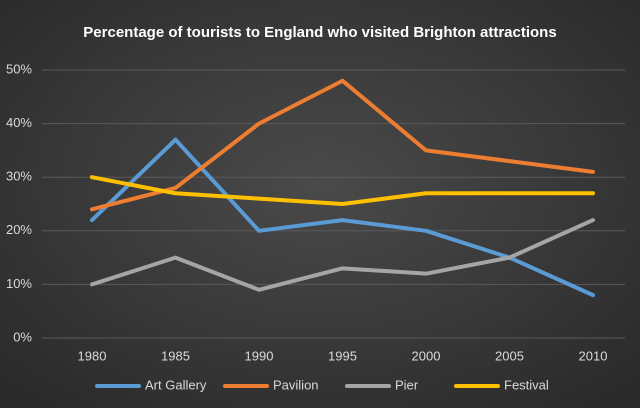  Describe the element at coordinates (593, 355) in the screenshot. I see `x-tick-label: 2010` at that location.